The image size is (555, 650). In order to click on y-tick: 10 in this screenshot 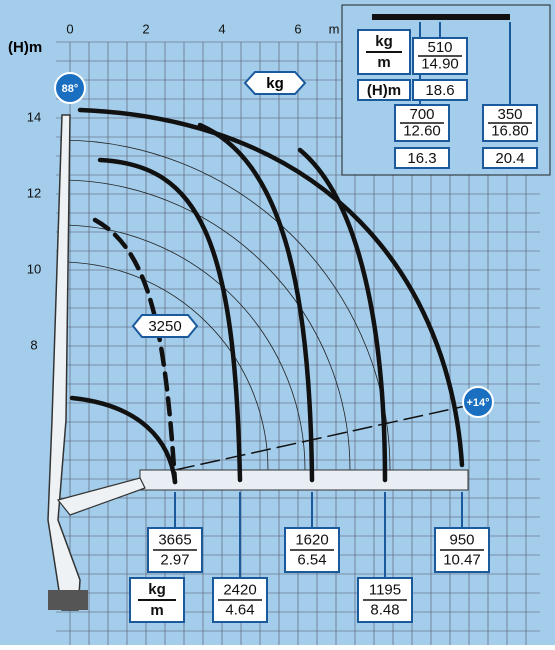, I will do `click(34, 268)`.